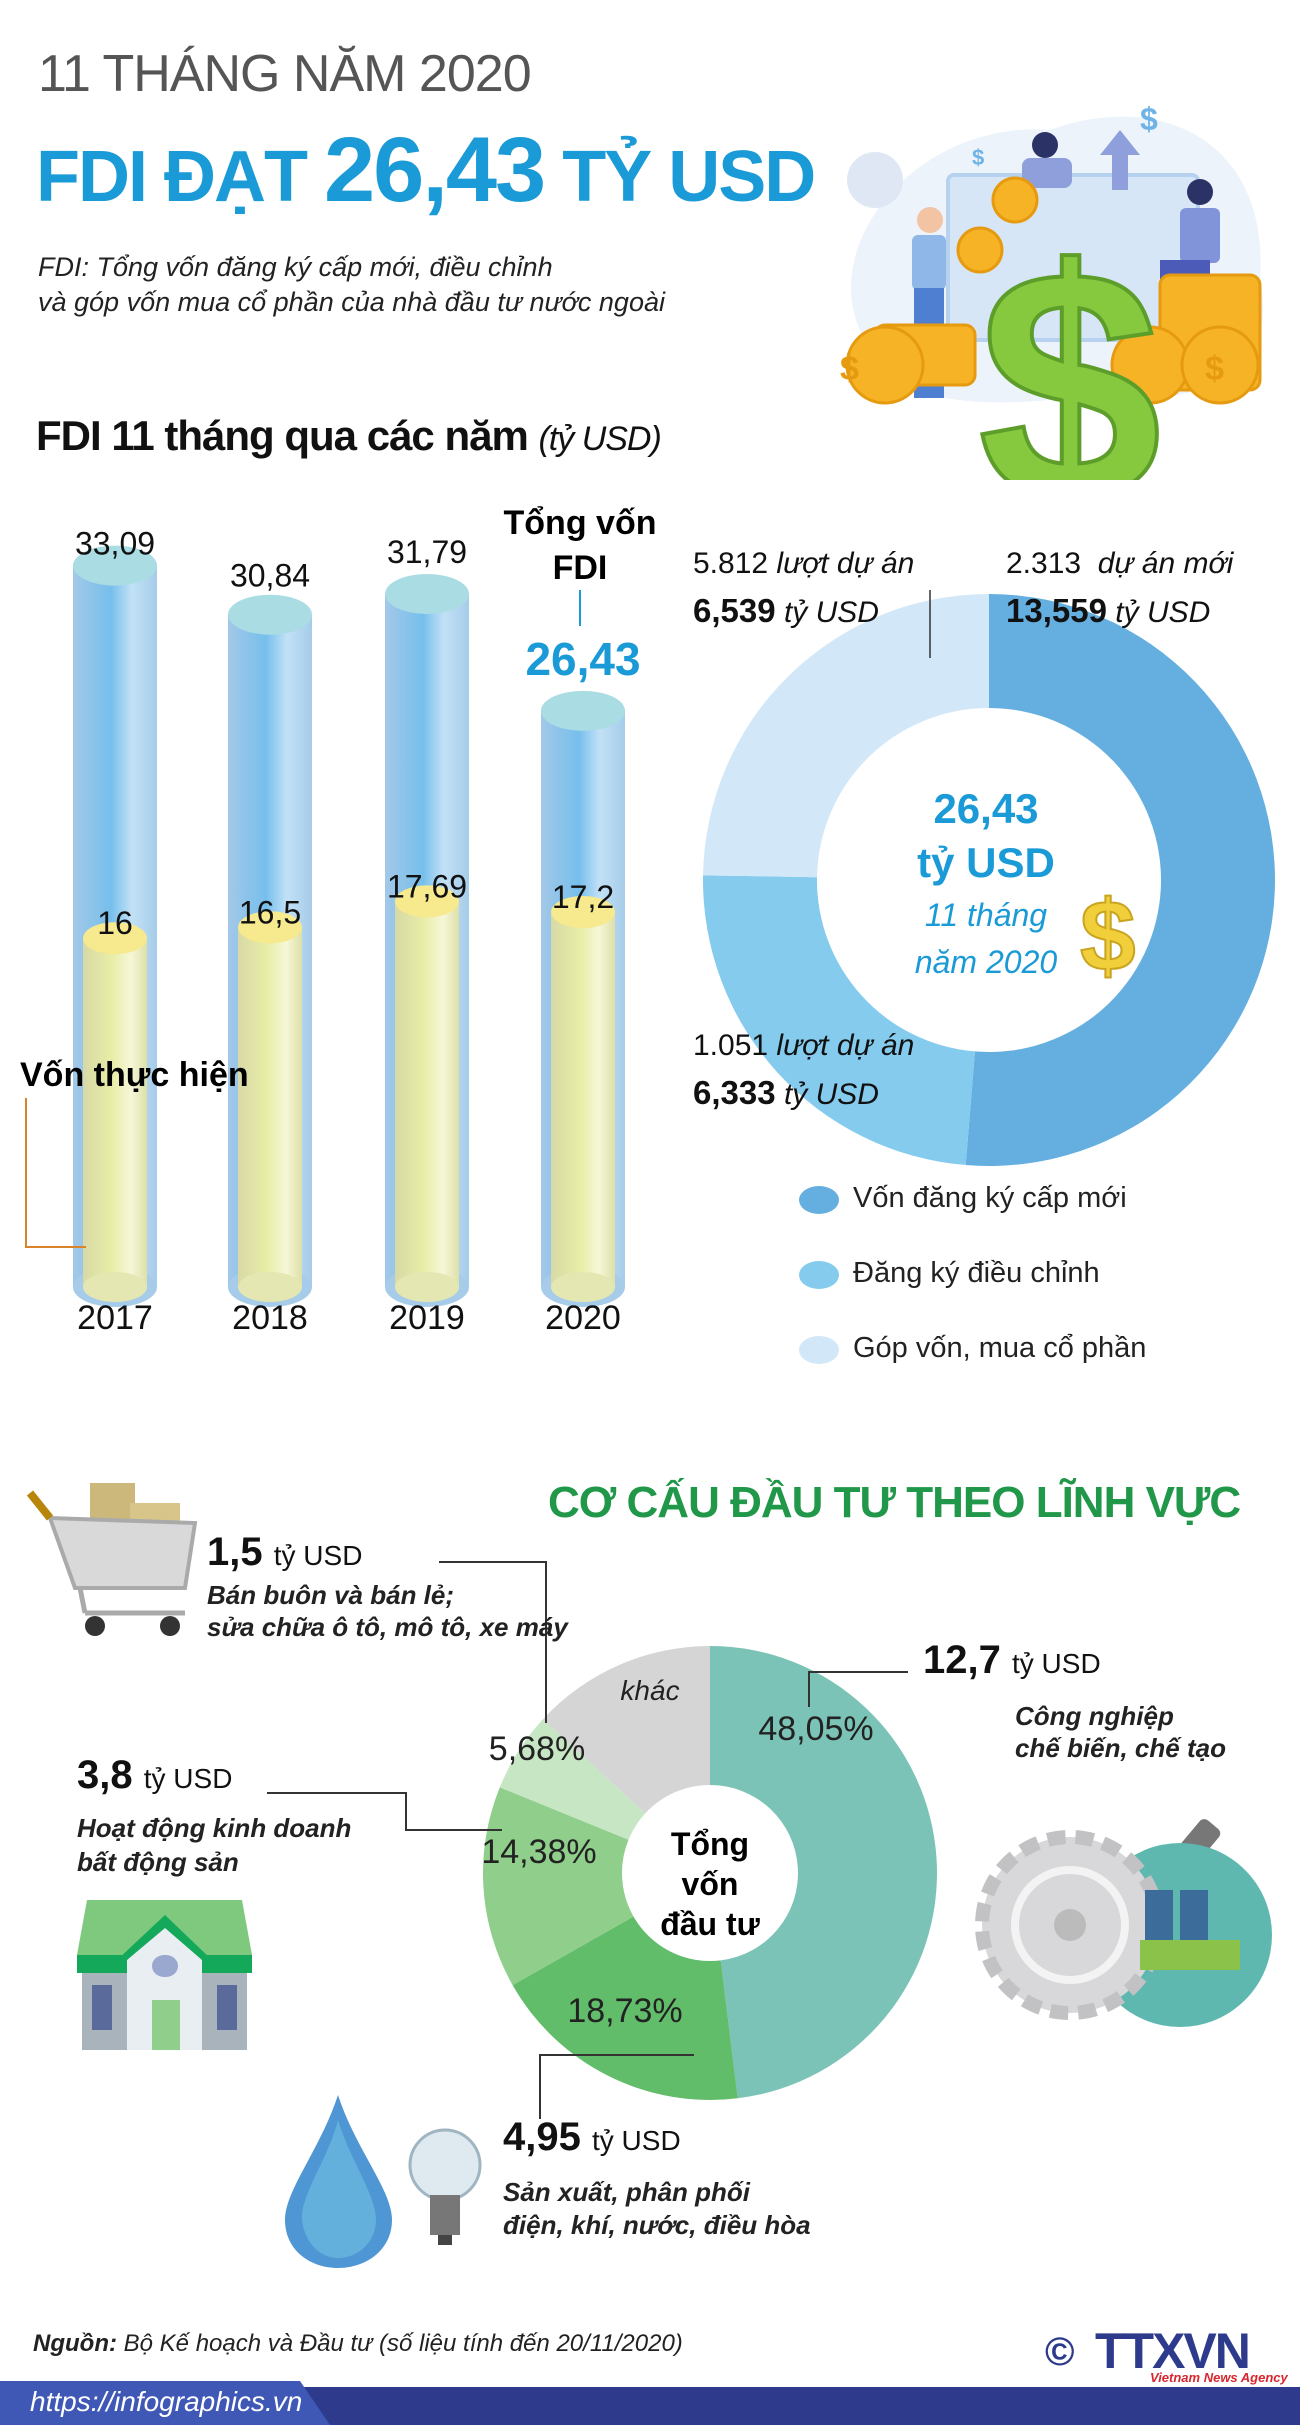  Describe the element at coordinates (445, 2186) in the screenshot. I see `light-bulb-icon` at that location.